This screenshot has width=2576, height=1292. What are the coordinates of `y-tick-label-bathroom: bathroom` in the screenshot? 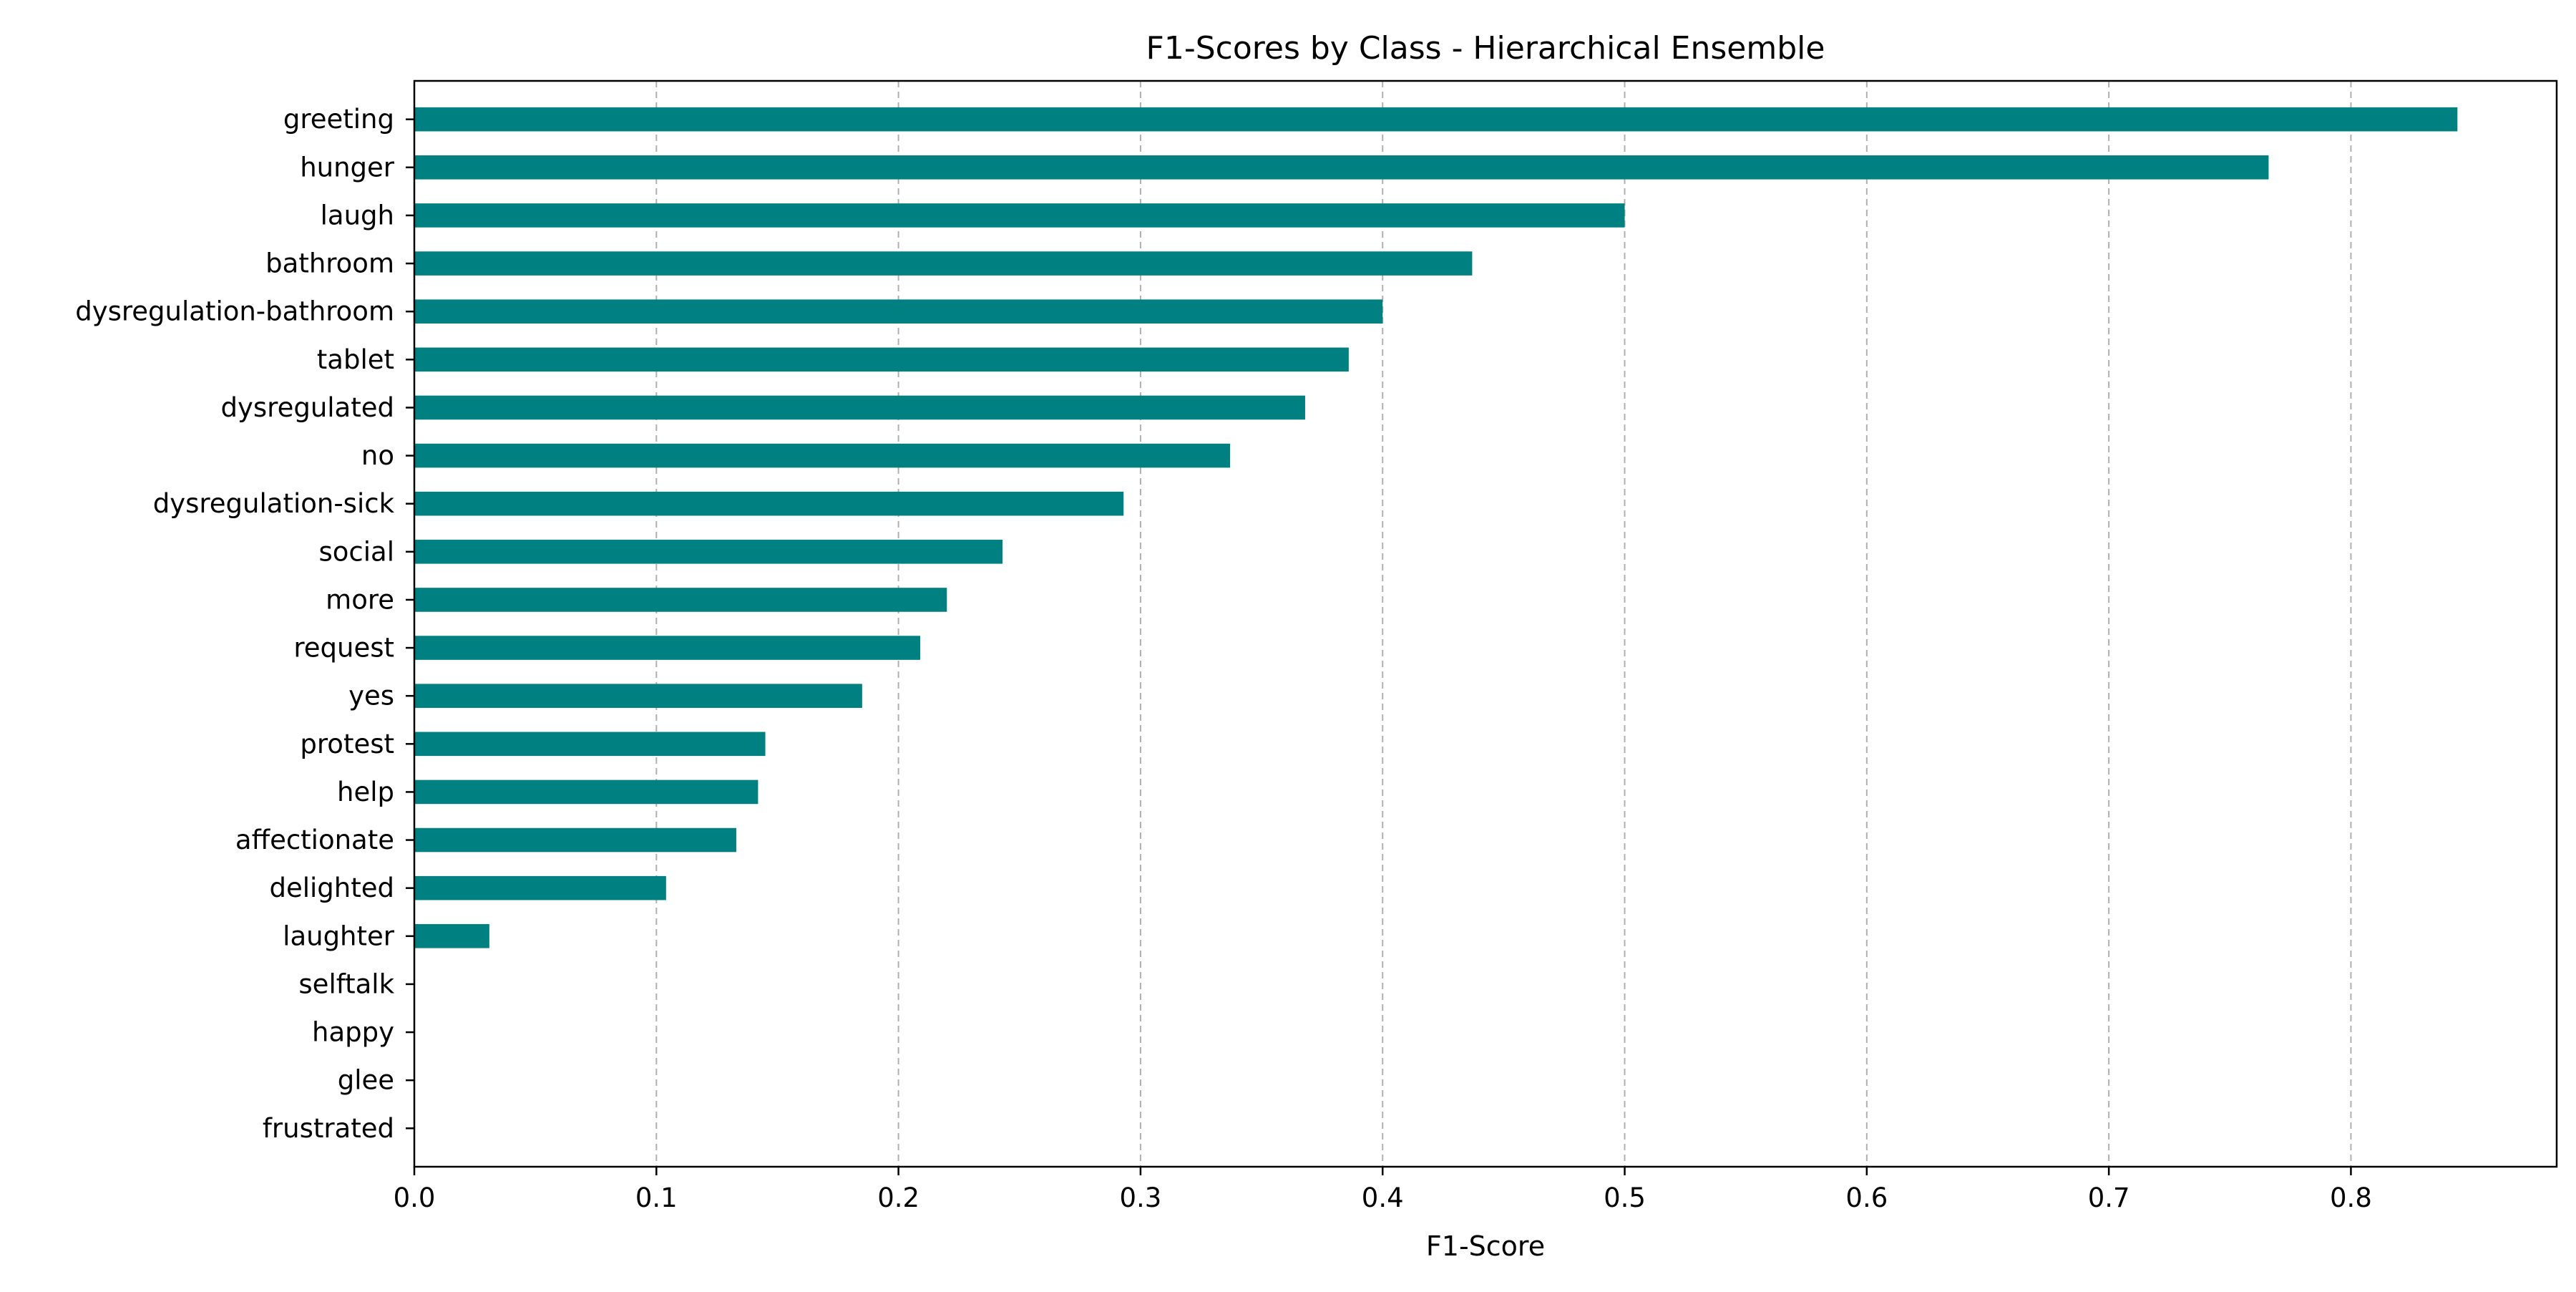 It's located at (329, 263).